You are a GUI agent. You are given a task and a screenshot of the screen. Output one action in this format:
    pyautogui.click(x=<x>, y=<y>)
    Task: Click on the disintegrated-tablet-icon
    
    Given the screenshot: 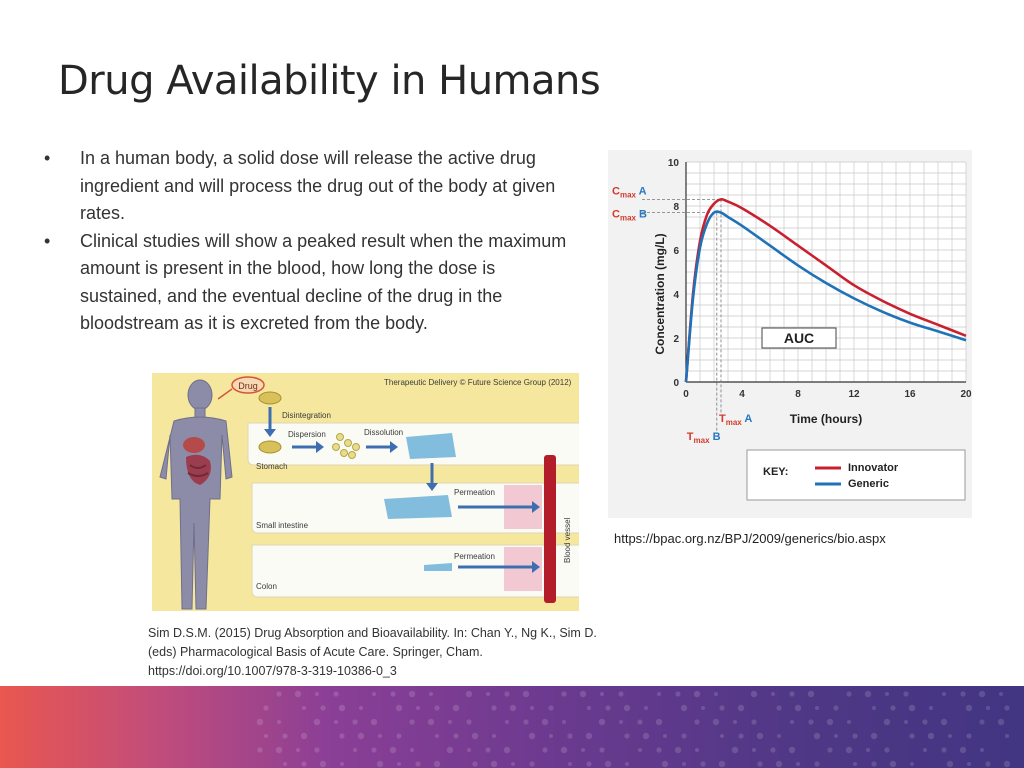 What is the action you would take?
    pyautogui.click(x=270, y=447)
    